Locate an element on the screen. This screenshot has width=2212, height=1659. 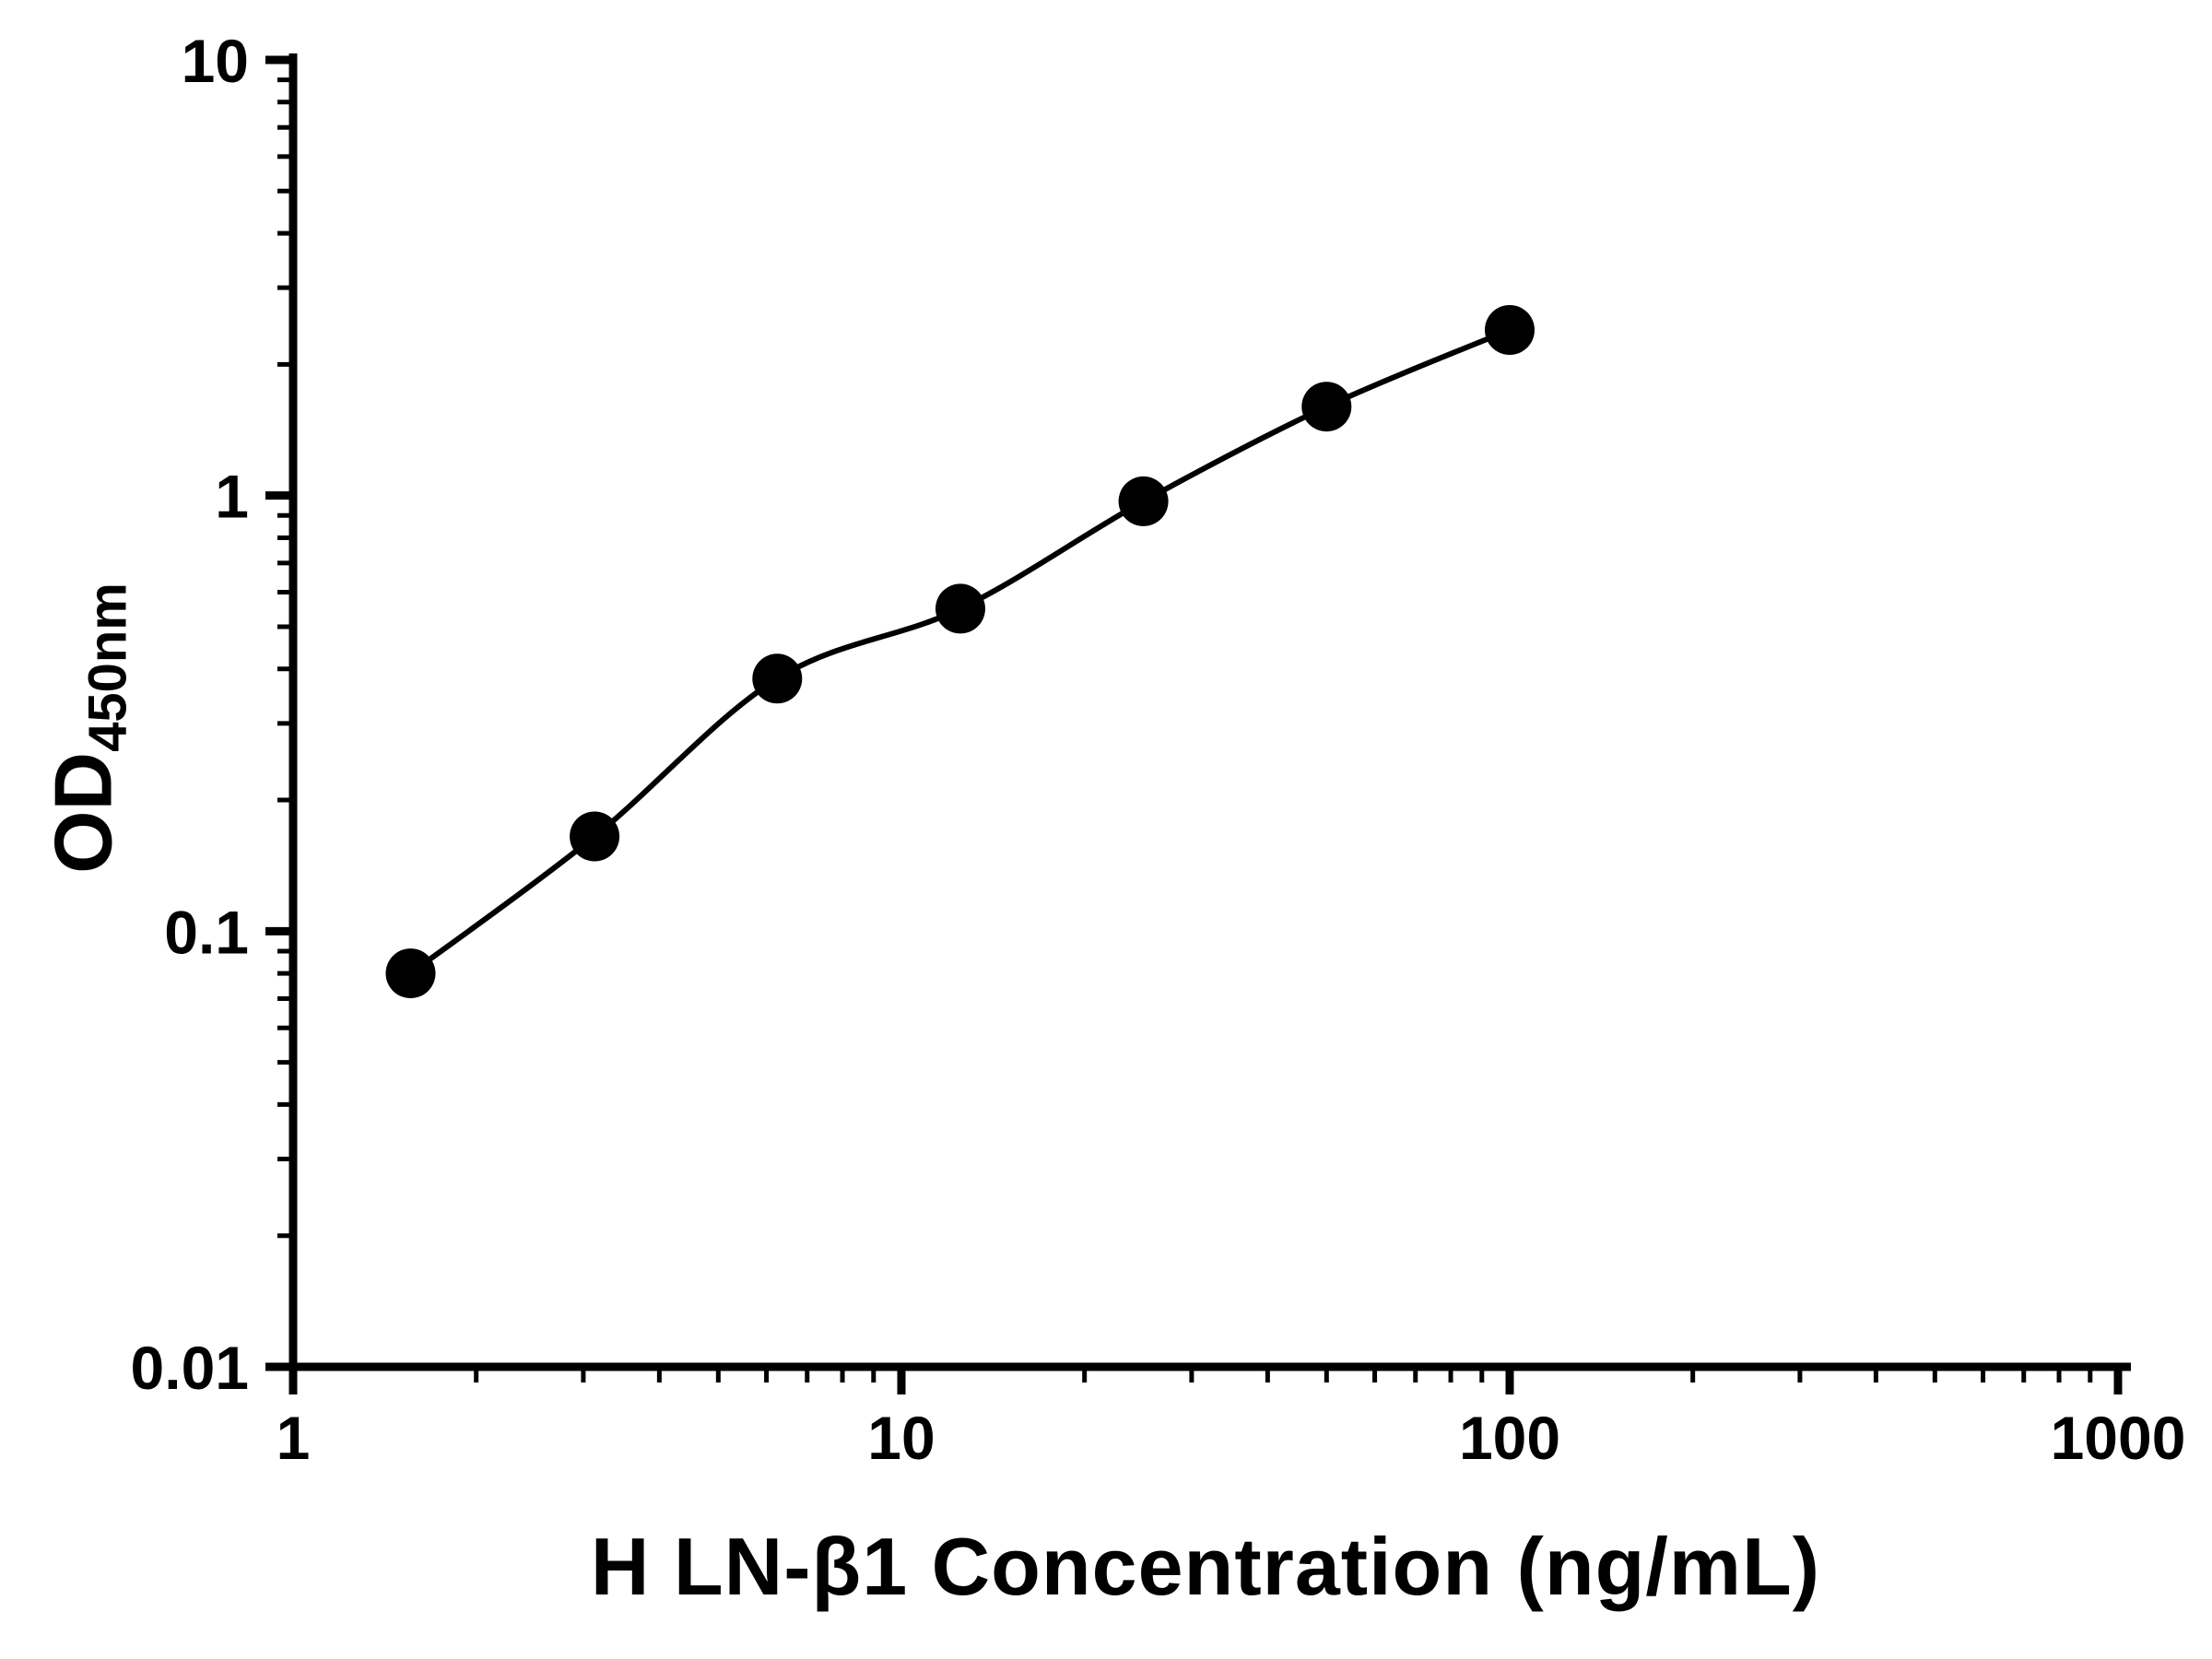
x-axis-title-text: H LN-β1 Concentration (ng/mL) is located at coordinates (1205, 1566).